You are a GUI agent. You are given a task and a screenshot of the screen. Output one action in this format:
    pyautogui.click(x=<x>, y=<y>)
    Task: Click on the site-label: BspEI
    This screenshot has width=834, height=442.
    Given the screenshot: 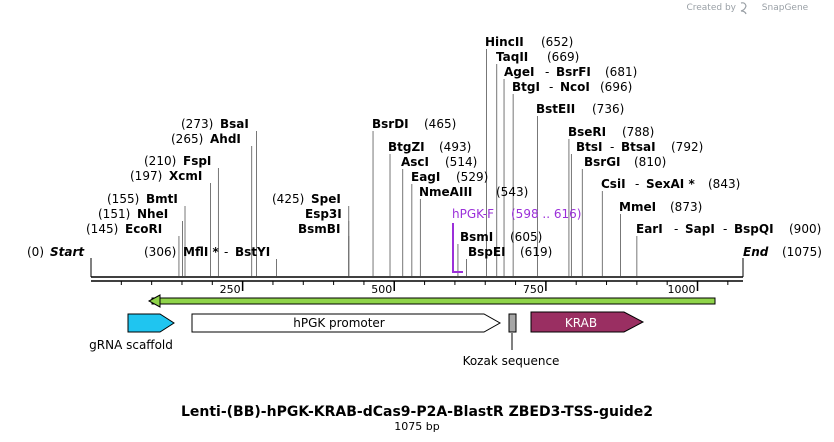 What is the action you would take?
    pyautogui.click(x=487, y=252)
    